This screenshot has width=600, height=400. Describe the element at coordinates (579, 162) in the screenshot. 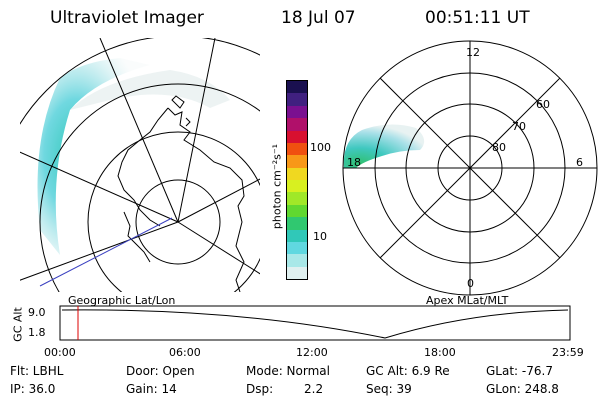

I see `mlt-label-6: 6` at that location.